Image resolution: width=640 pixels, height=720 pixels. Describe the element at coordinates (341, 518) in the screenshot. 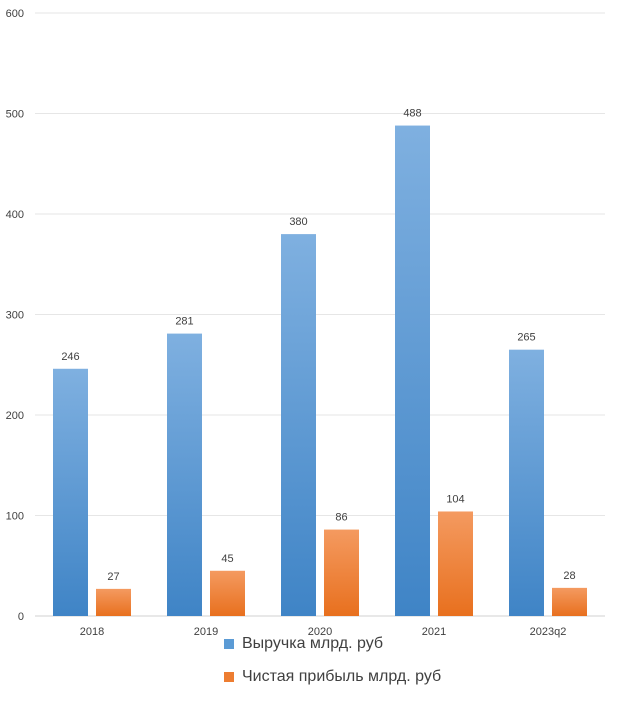

I see `data-label-net-profit-2020: 86` at that location.